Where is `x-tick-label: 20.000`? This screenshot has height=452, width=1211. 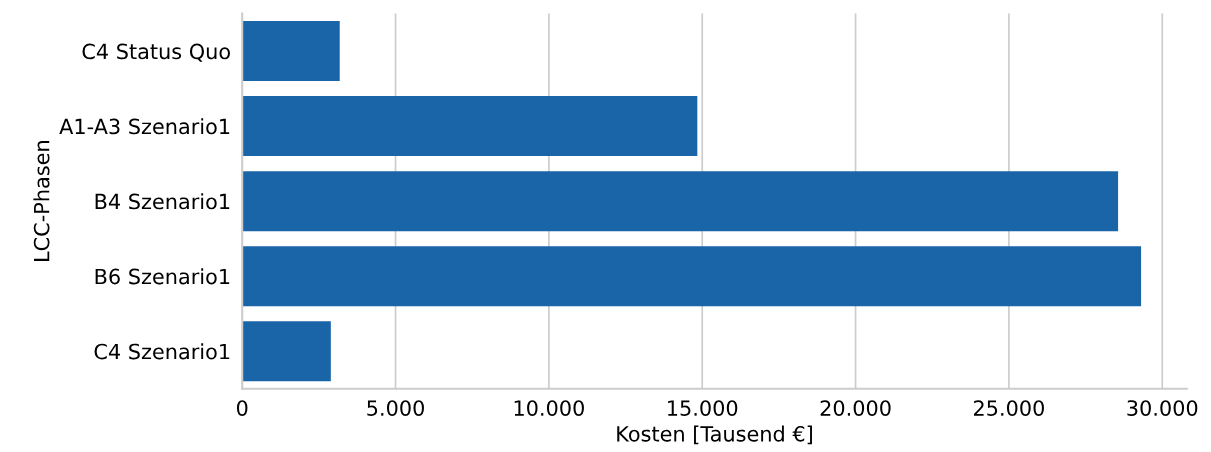
x-tick-label: 20.000 is located at coordinates (855, 408).